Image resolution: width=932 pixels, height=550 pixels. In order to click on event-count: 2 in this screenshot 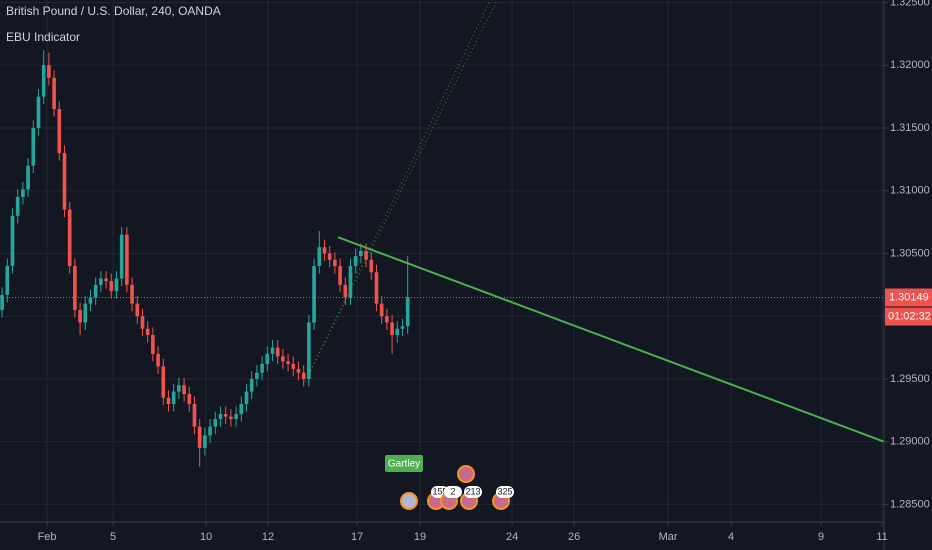, I will do `click(452, 491)`.